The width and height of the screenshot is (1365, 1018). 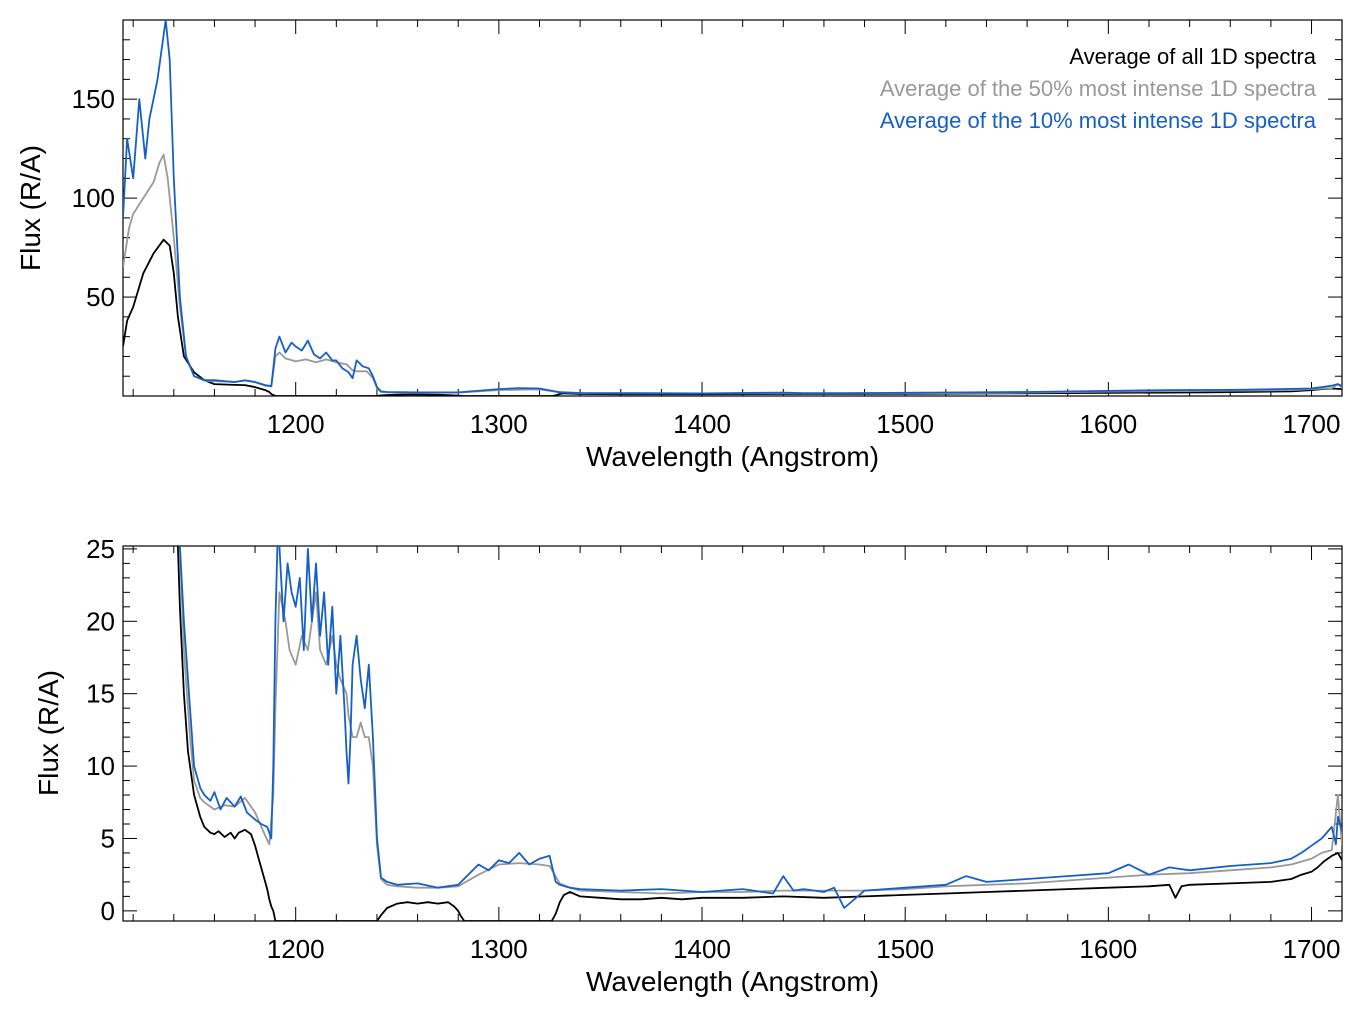 I want to click on y-tick-label: 20, so click(x=100, y=621).